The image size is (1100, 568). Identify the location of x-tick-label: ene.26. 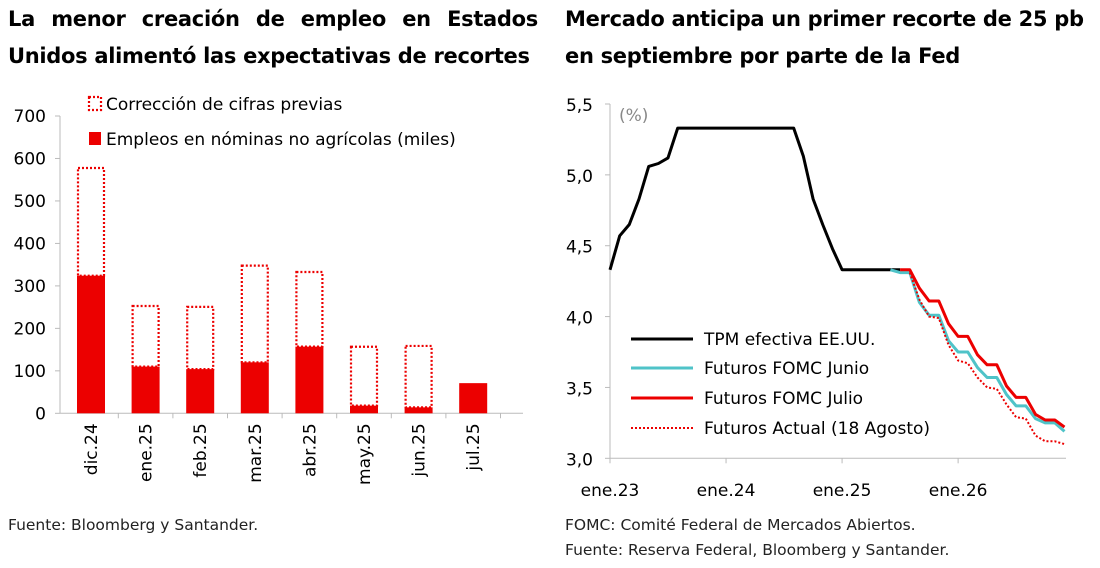
(958, 491).